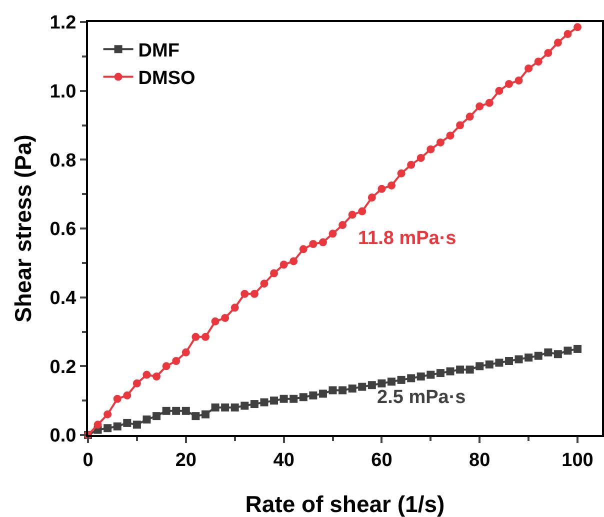  Describe the element at coordinates (167, 79) in the screenshot. I see `legend-label: DMSO` at that location.